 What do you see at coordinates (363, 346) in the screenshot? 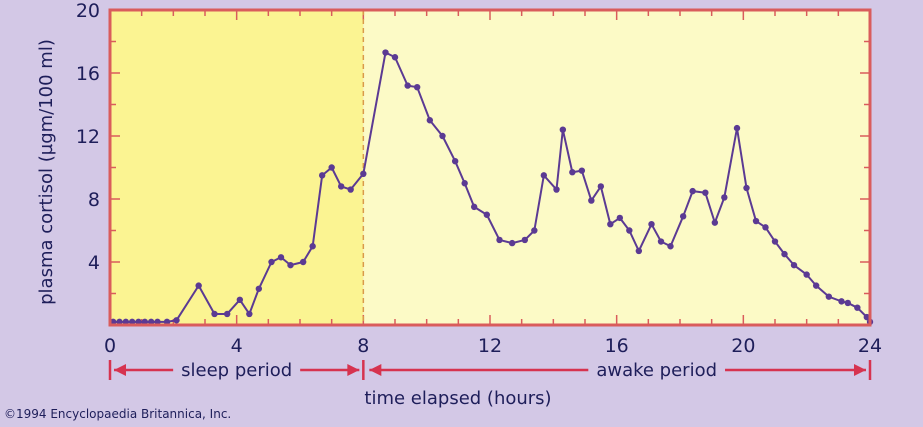
I see `x-tick-label: 8` at bounding box center [363, 346].